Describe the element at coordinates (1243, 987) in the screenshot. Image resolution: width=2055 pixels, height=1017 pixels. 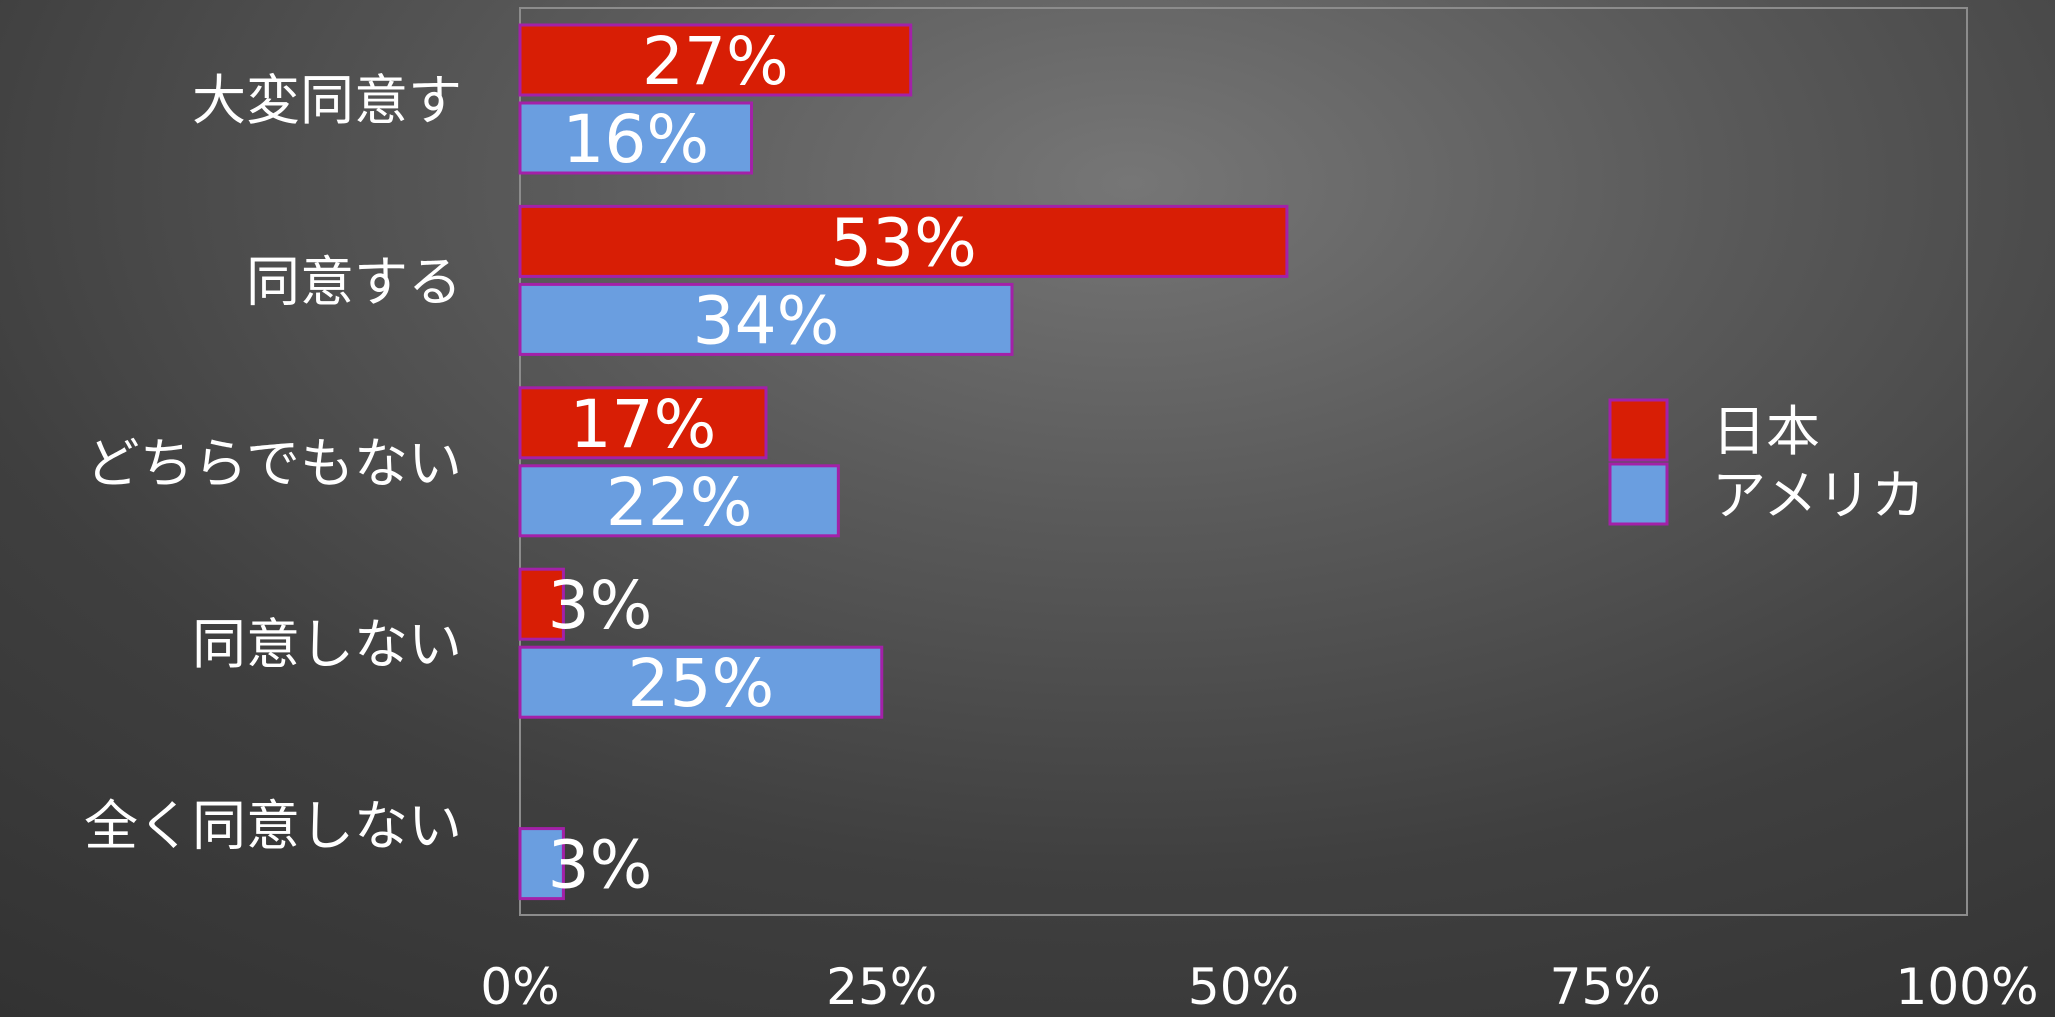
I see `x-tick-label: 50%` at that location.